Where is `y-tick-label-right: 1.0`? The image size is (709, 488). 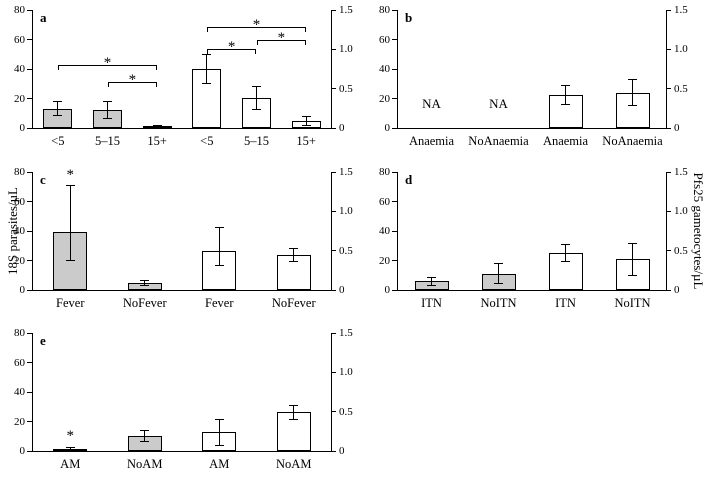 y-tick-label-right: 1.0 is located at coordinates (681, 49).